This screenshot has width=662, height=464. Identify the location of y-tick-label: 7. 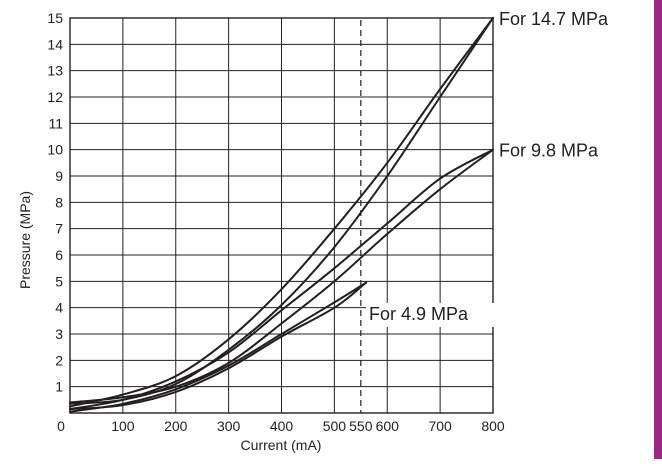
(59, 229).